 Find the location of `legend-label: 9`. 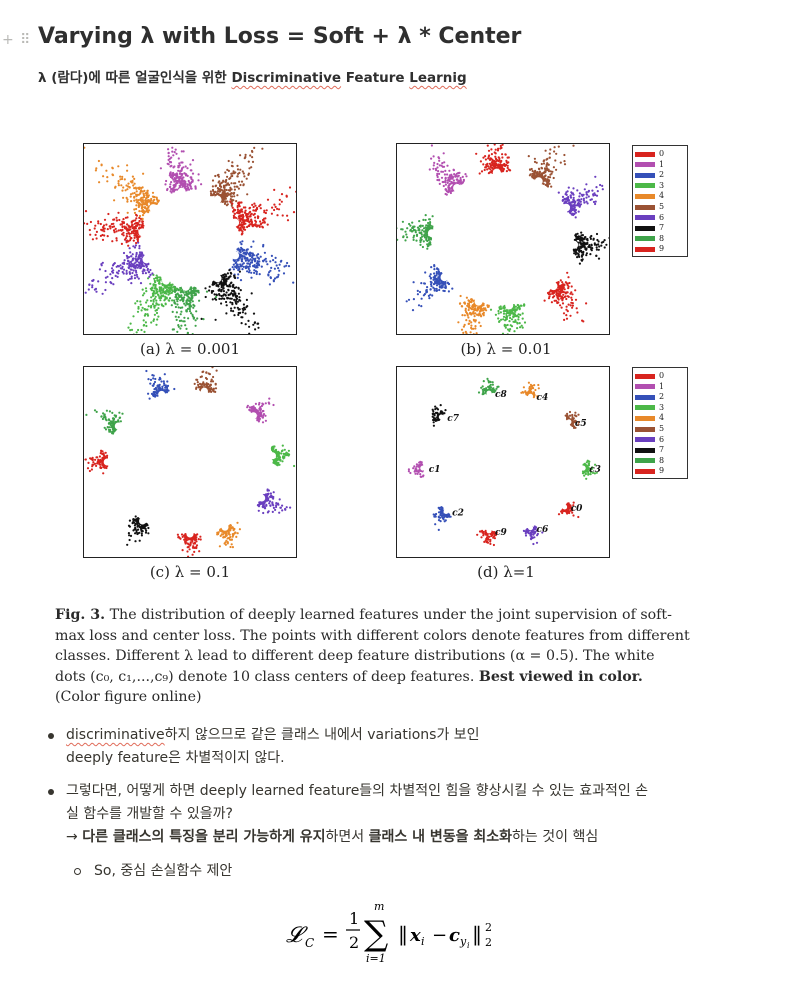

legend-label: 9 is located at coordinates (662, 249).